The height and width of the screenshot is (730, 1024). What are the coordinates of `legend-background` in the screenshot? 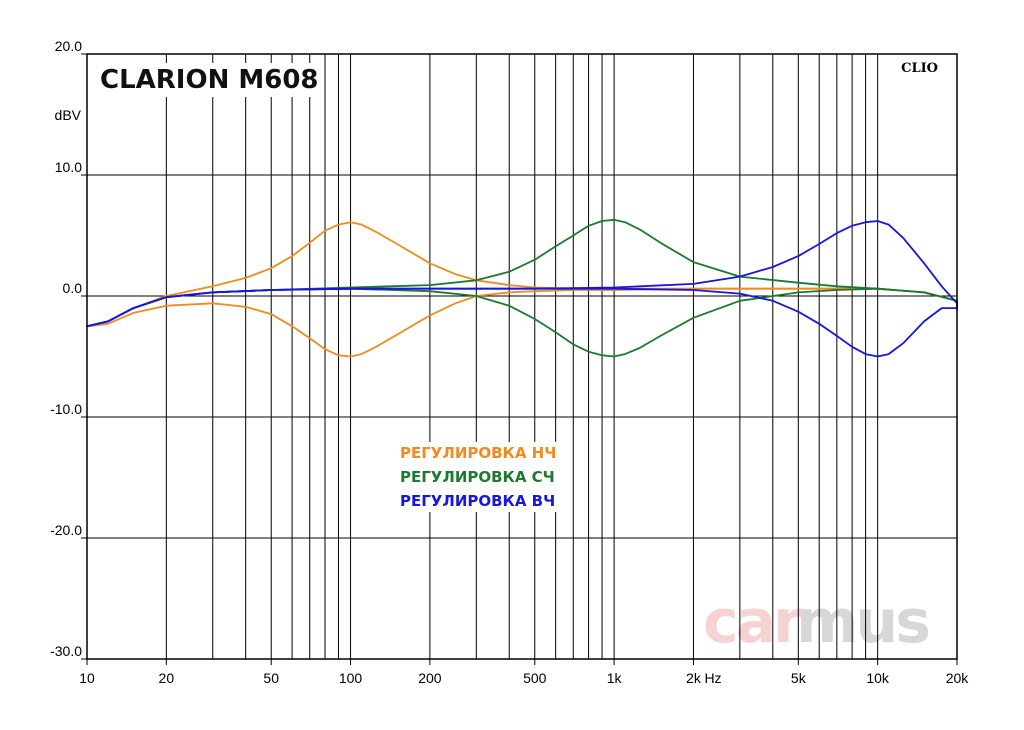 It's located at (478, 477).